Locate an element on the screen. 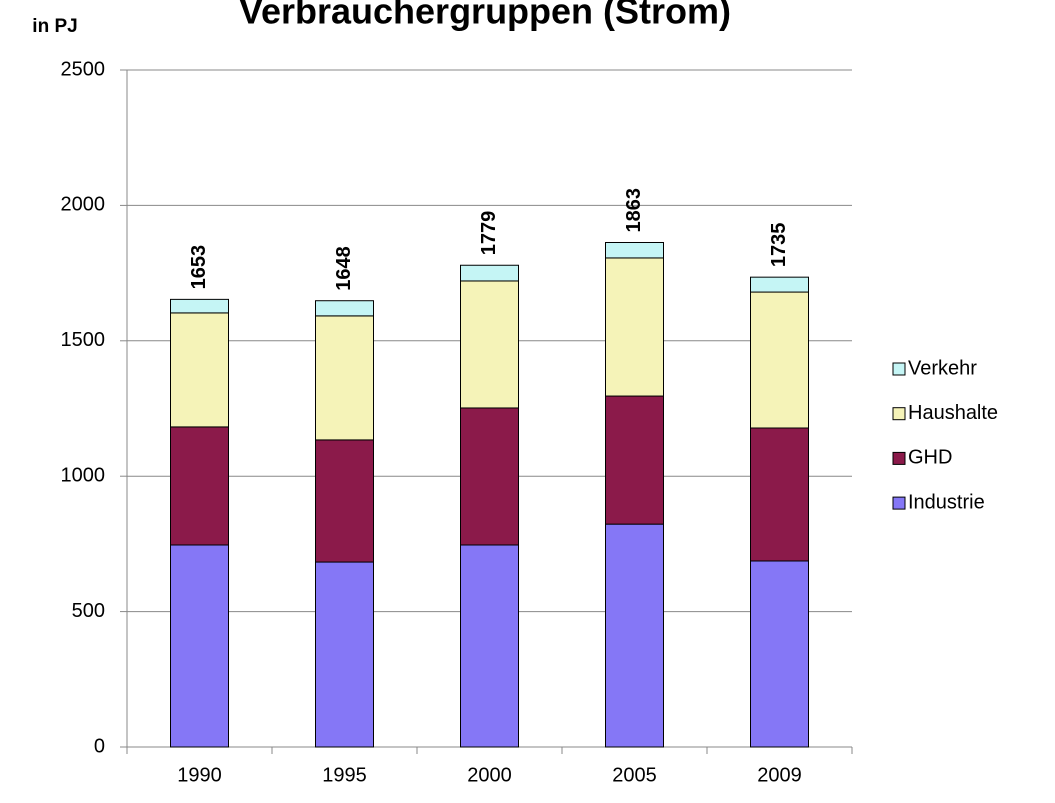 The width and height of the screenshot is (1055, 803). x-tick-label: 1990 is located at coordinates (199, 775).